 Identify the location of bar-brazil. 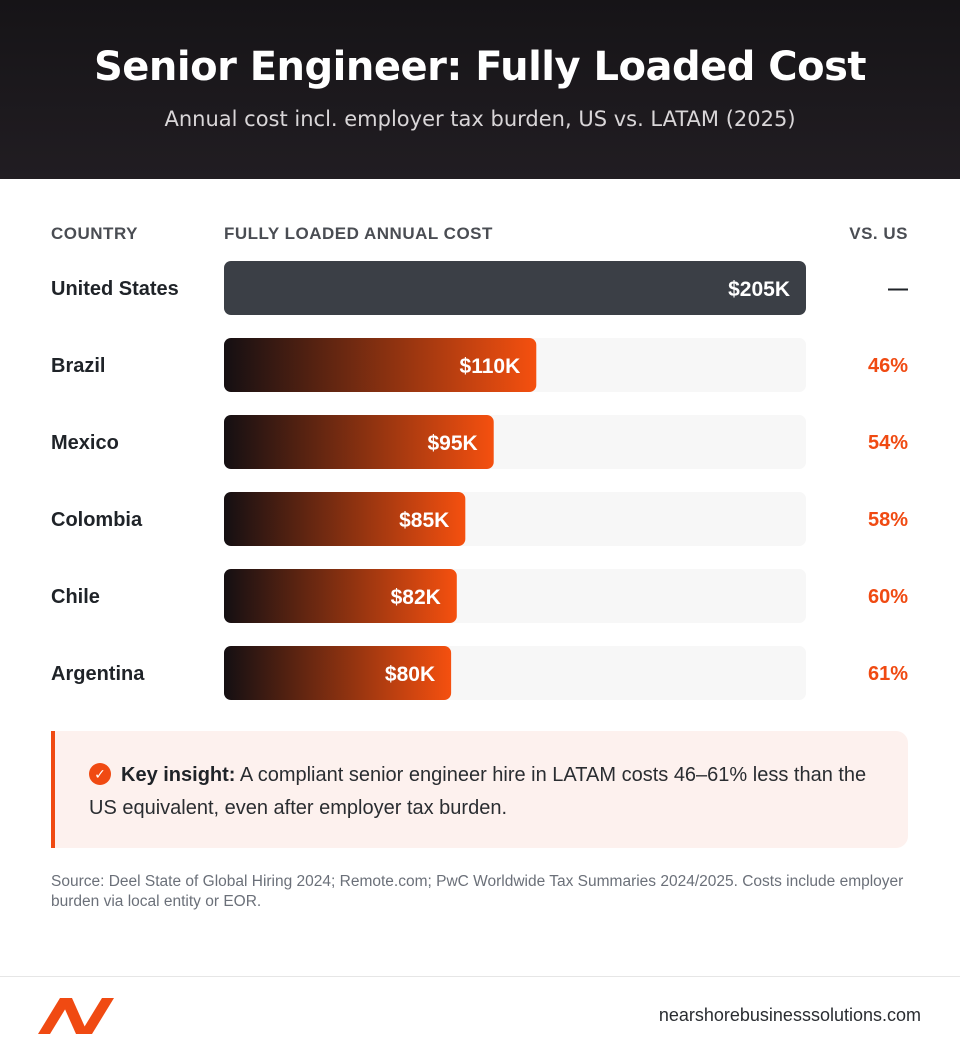
(380, 365).